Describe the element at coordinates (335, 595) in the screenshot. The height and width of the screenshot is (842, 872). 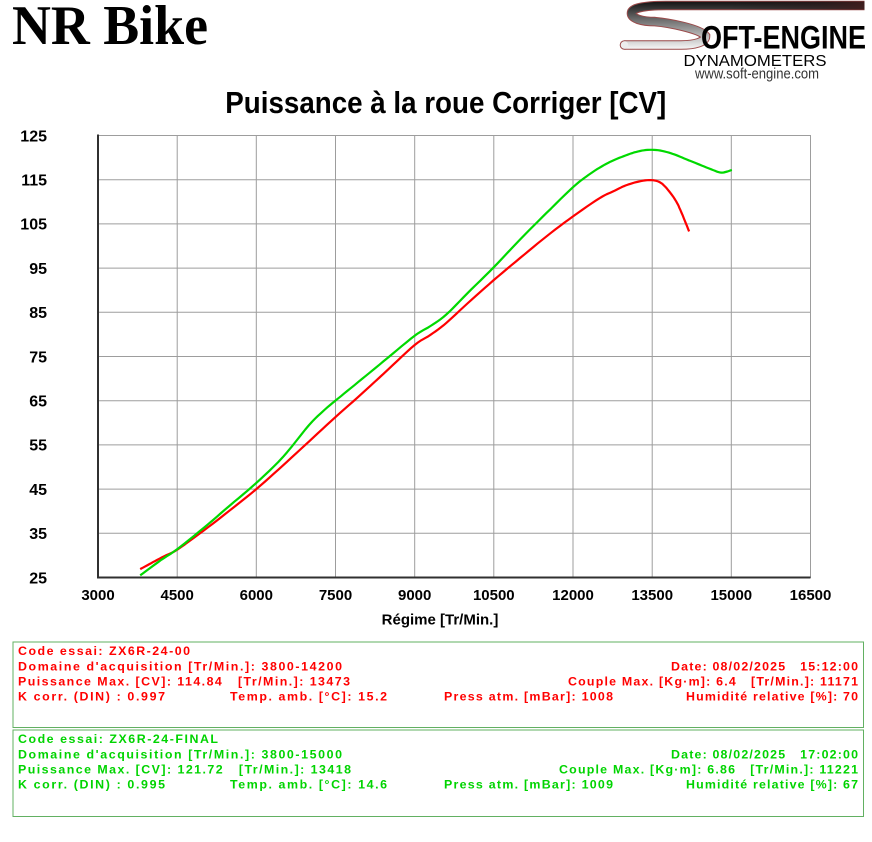
I see `svg-text: 7500` at that location.